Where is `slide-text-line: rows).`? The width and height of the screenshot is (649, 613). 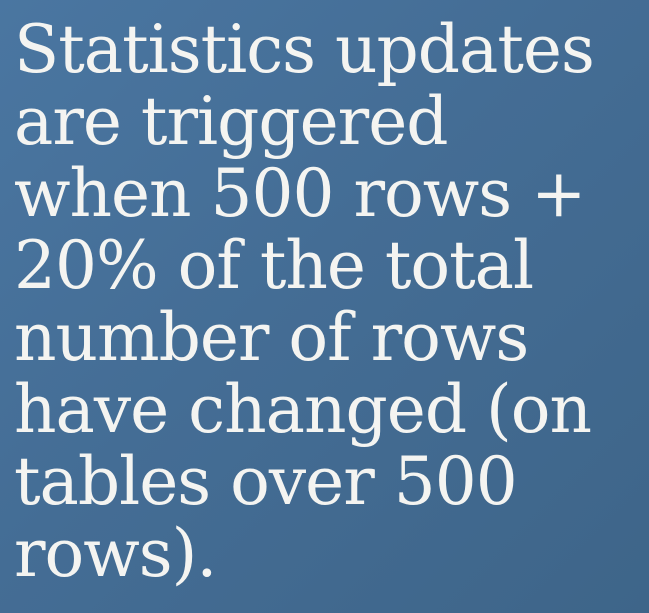 slide-text-line: rows). is located at coordinates (115, 553).